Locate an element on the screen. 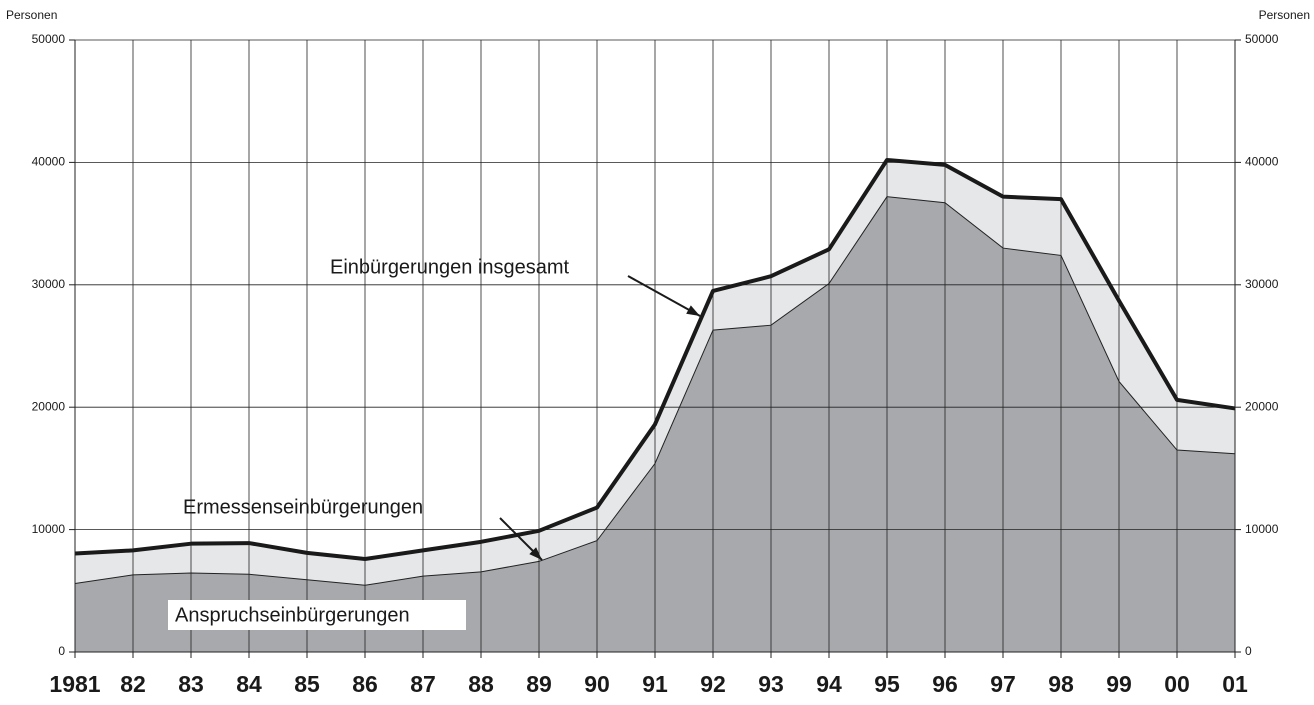 This screenshot has height=705, width=1314. x-tick-label: 00 is located at coordinates (1177, 684).